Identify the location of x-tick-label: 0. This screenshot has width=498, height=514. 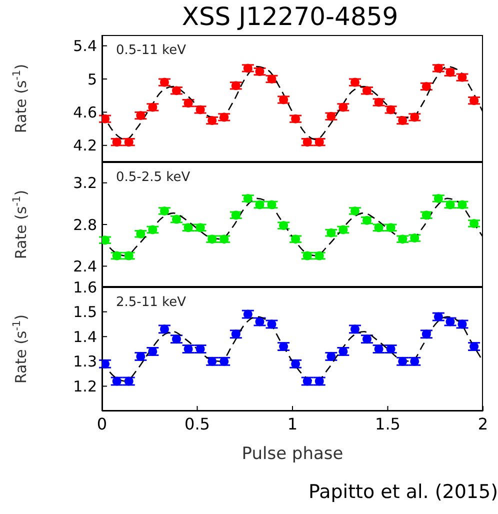
(102, 424).